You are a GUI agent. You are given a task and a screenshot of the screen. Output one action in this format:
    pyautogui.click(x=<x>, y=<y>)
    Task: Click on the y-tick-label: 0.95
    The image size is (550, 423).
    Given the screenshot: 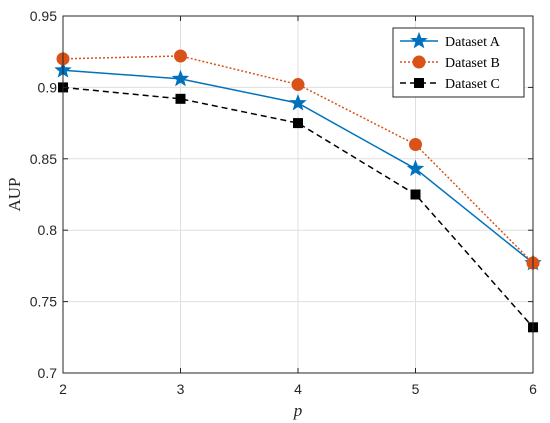 What is the action you would take?
    pyautogui.click(x=43, y=16)
    